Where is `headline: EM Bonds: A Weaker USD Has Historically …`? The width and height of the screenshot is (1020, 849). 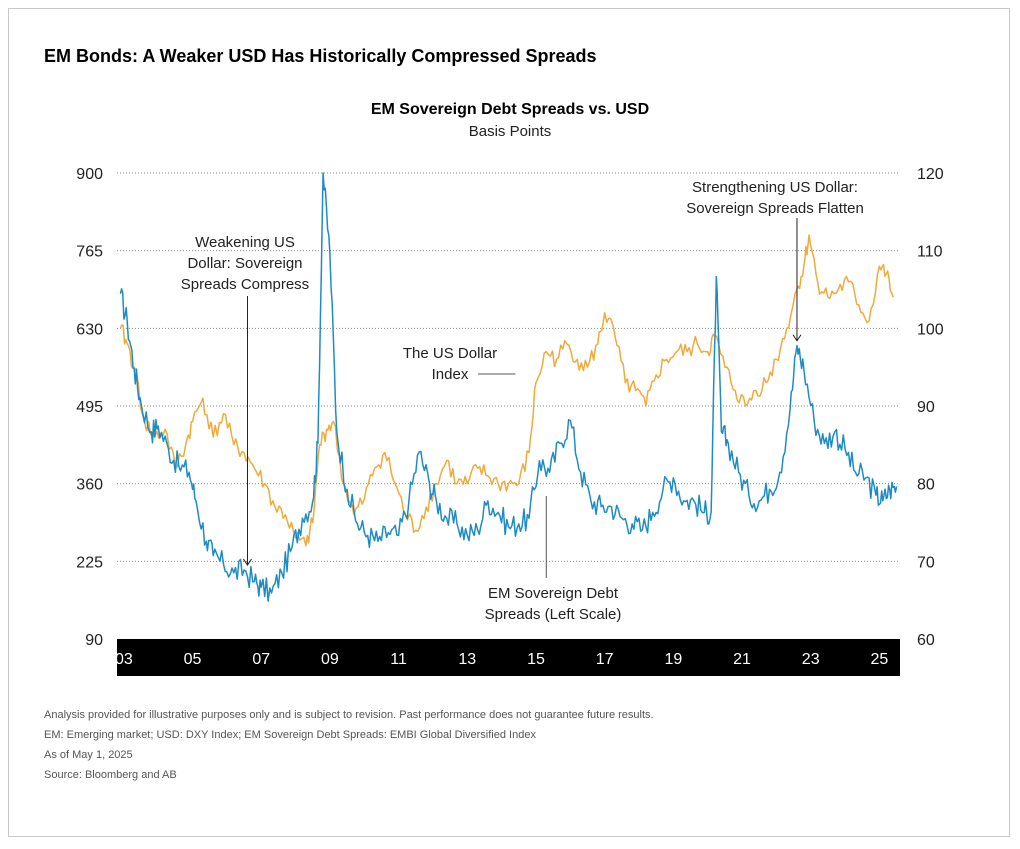 headline: EM Bonds: A Weaker USD Has Historically … is located at coordinates (320, 56).